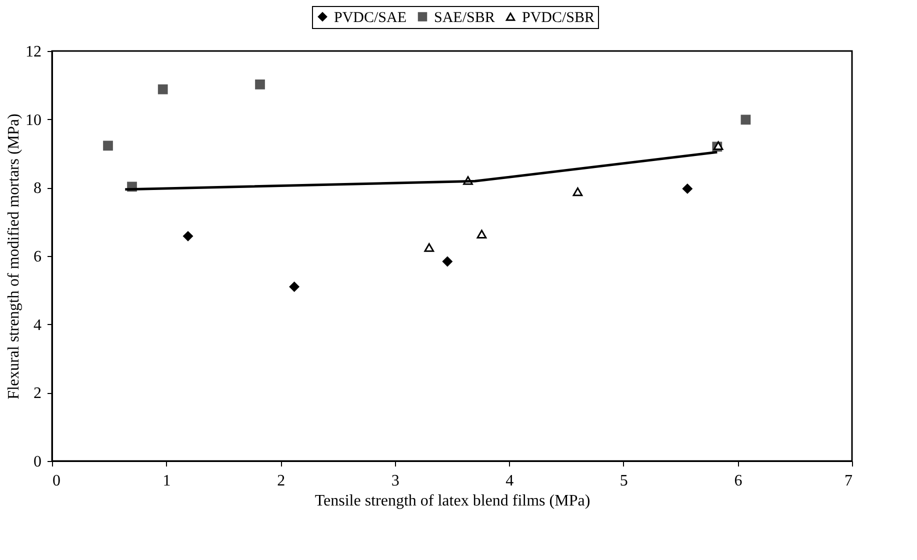 Image resolution: width=917 pixels, height=560 pixels. I want to click on x-axis-title: Tensile strength of latex blend films (MPa), so click(452, 501).